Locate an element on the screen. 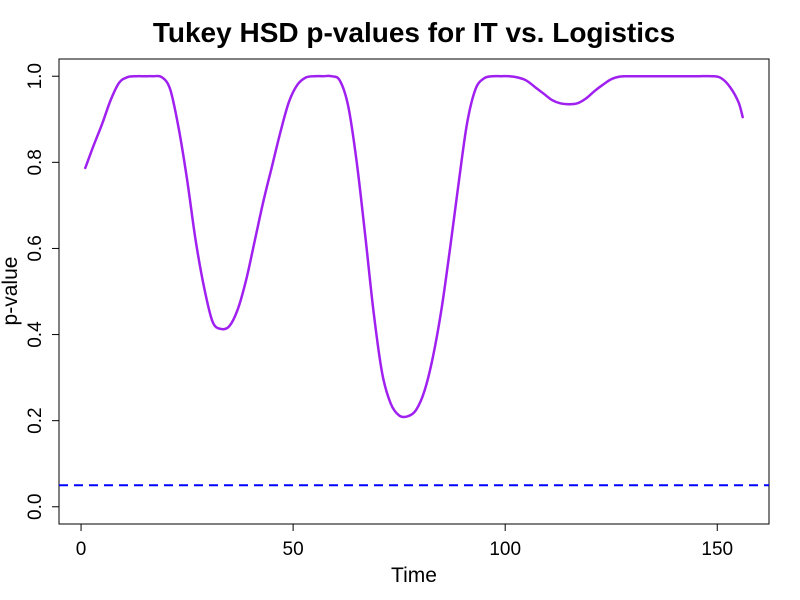 Image resolution: width=800 pixels, height=600 pixels. x-tick-label: 0 is located at coordinates (81, 549).